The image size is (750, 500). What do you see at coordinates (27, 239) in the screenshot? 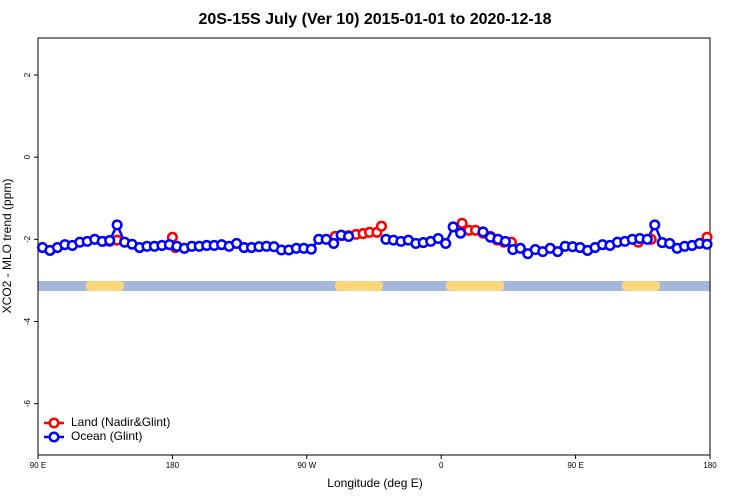
I see `y-tick-label: -2` at bounding box center [27, 239].